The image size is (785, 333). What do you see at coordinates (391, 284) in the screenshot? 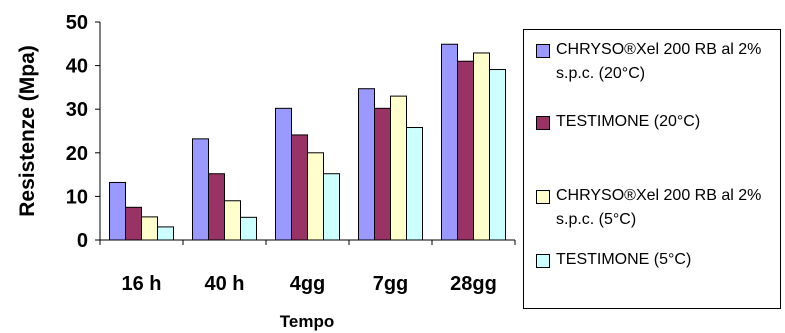
I see `x-category-label: 7gg` at bounding box center [391, 284].